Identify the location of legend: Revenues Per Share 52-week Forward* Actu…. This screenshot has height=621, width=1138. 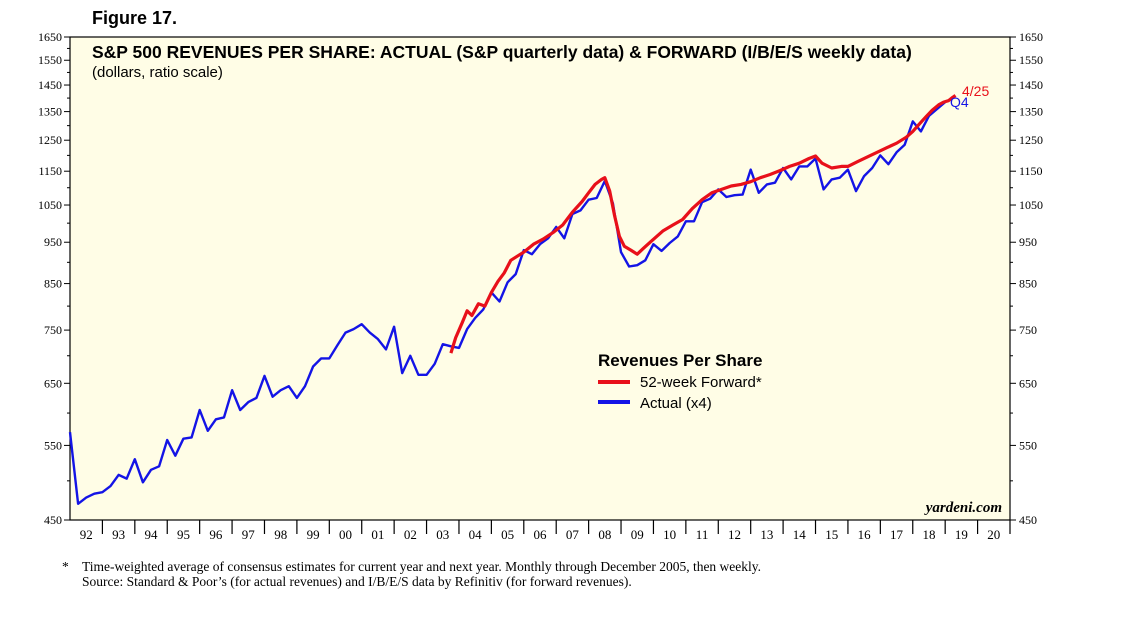
(680, 381).